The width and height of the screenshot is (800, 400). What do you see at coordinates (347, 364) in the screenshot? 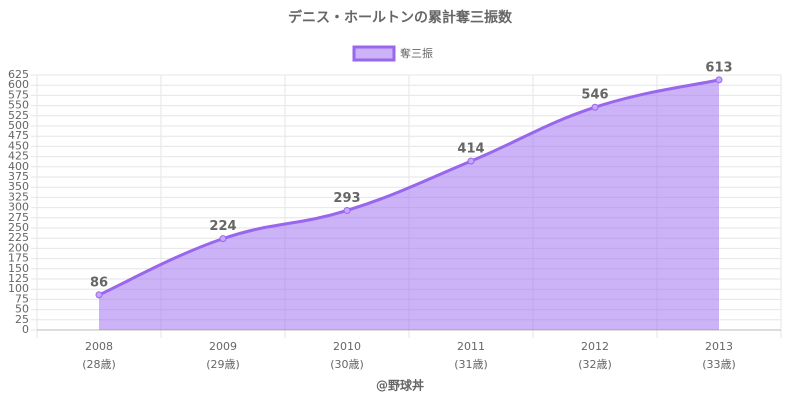
I see `x-tick-sublabel: (30歳)` at bounding box center [347, 364].